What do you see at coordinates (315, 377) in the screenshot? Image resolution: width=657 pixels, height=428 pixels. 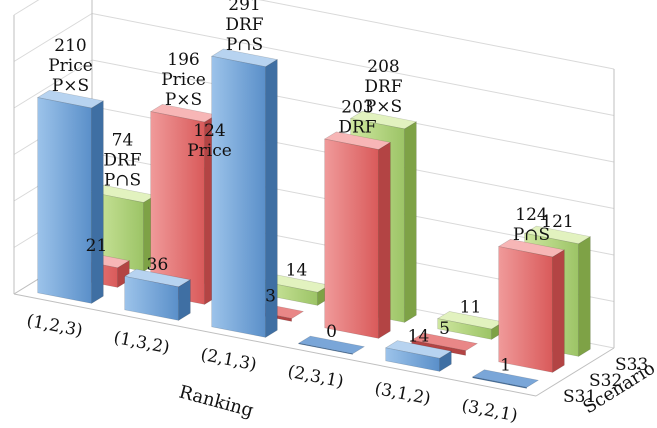 I see `x-tick-label: (2,3,1)` at bounding box center [315, 377].